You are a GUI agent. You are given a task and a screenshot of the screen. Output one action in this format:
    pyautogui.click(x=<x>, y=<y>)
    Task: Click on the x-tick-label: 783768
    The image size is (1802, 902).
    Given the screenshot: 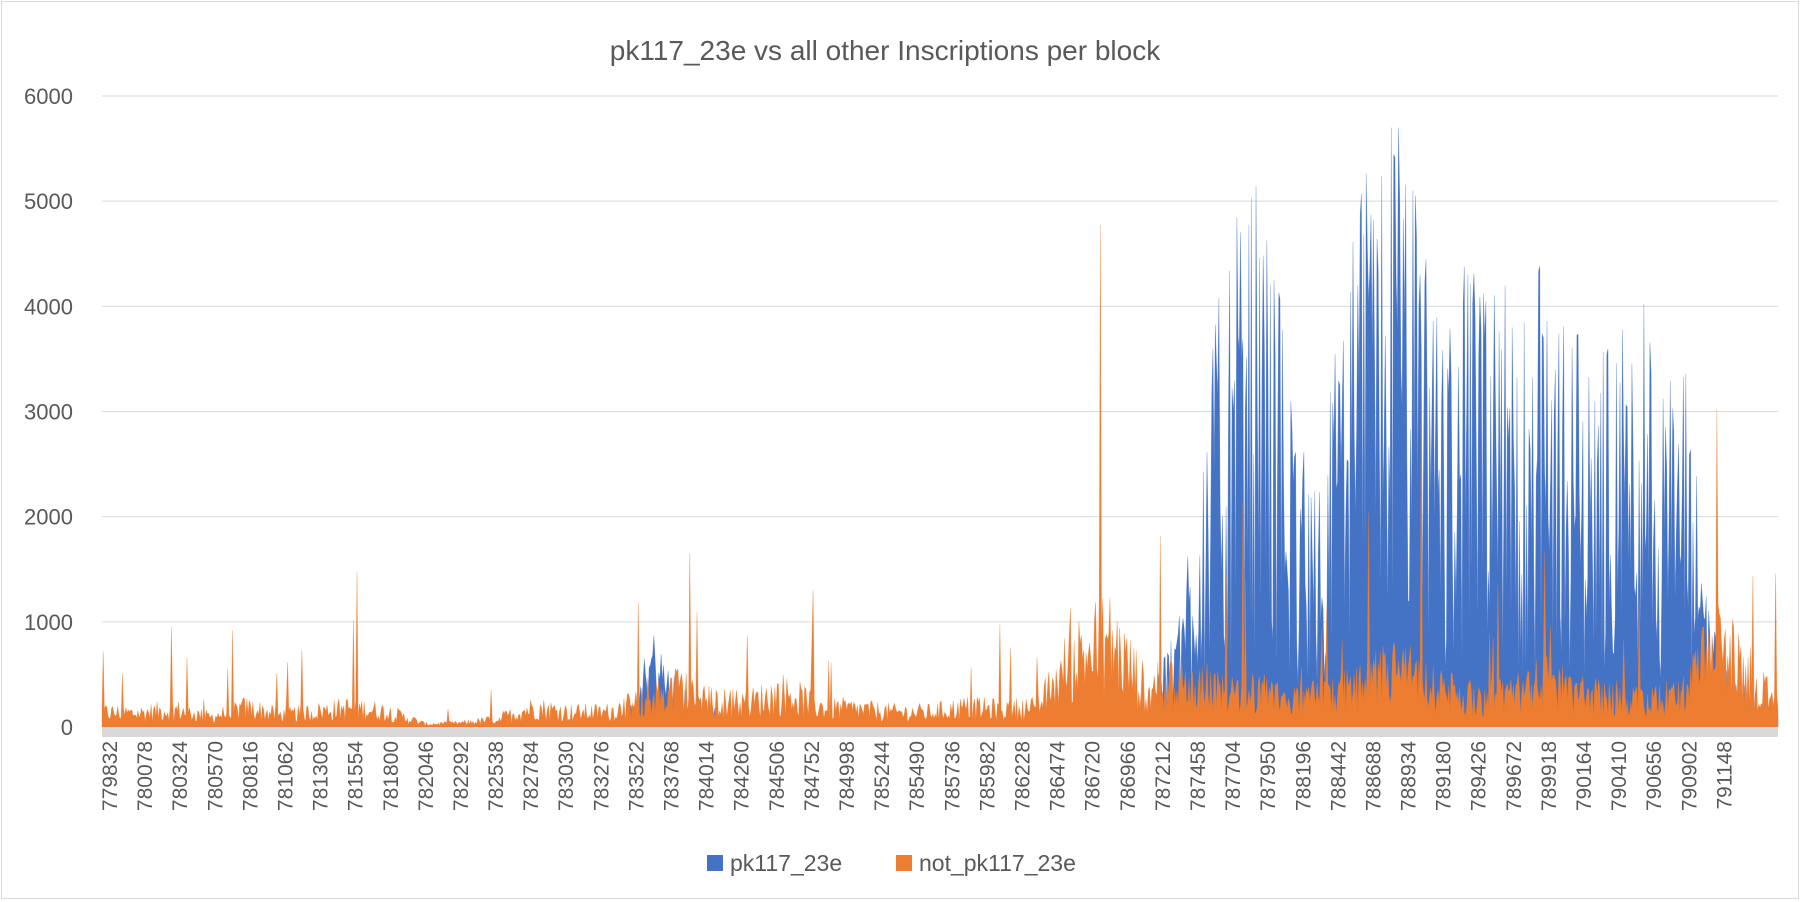 What is the action you would take?
    pyautogui.click(x=672, y=776)
    